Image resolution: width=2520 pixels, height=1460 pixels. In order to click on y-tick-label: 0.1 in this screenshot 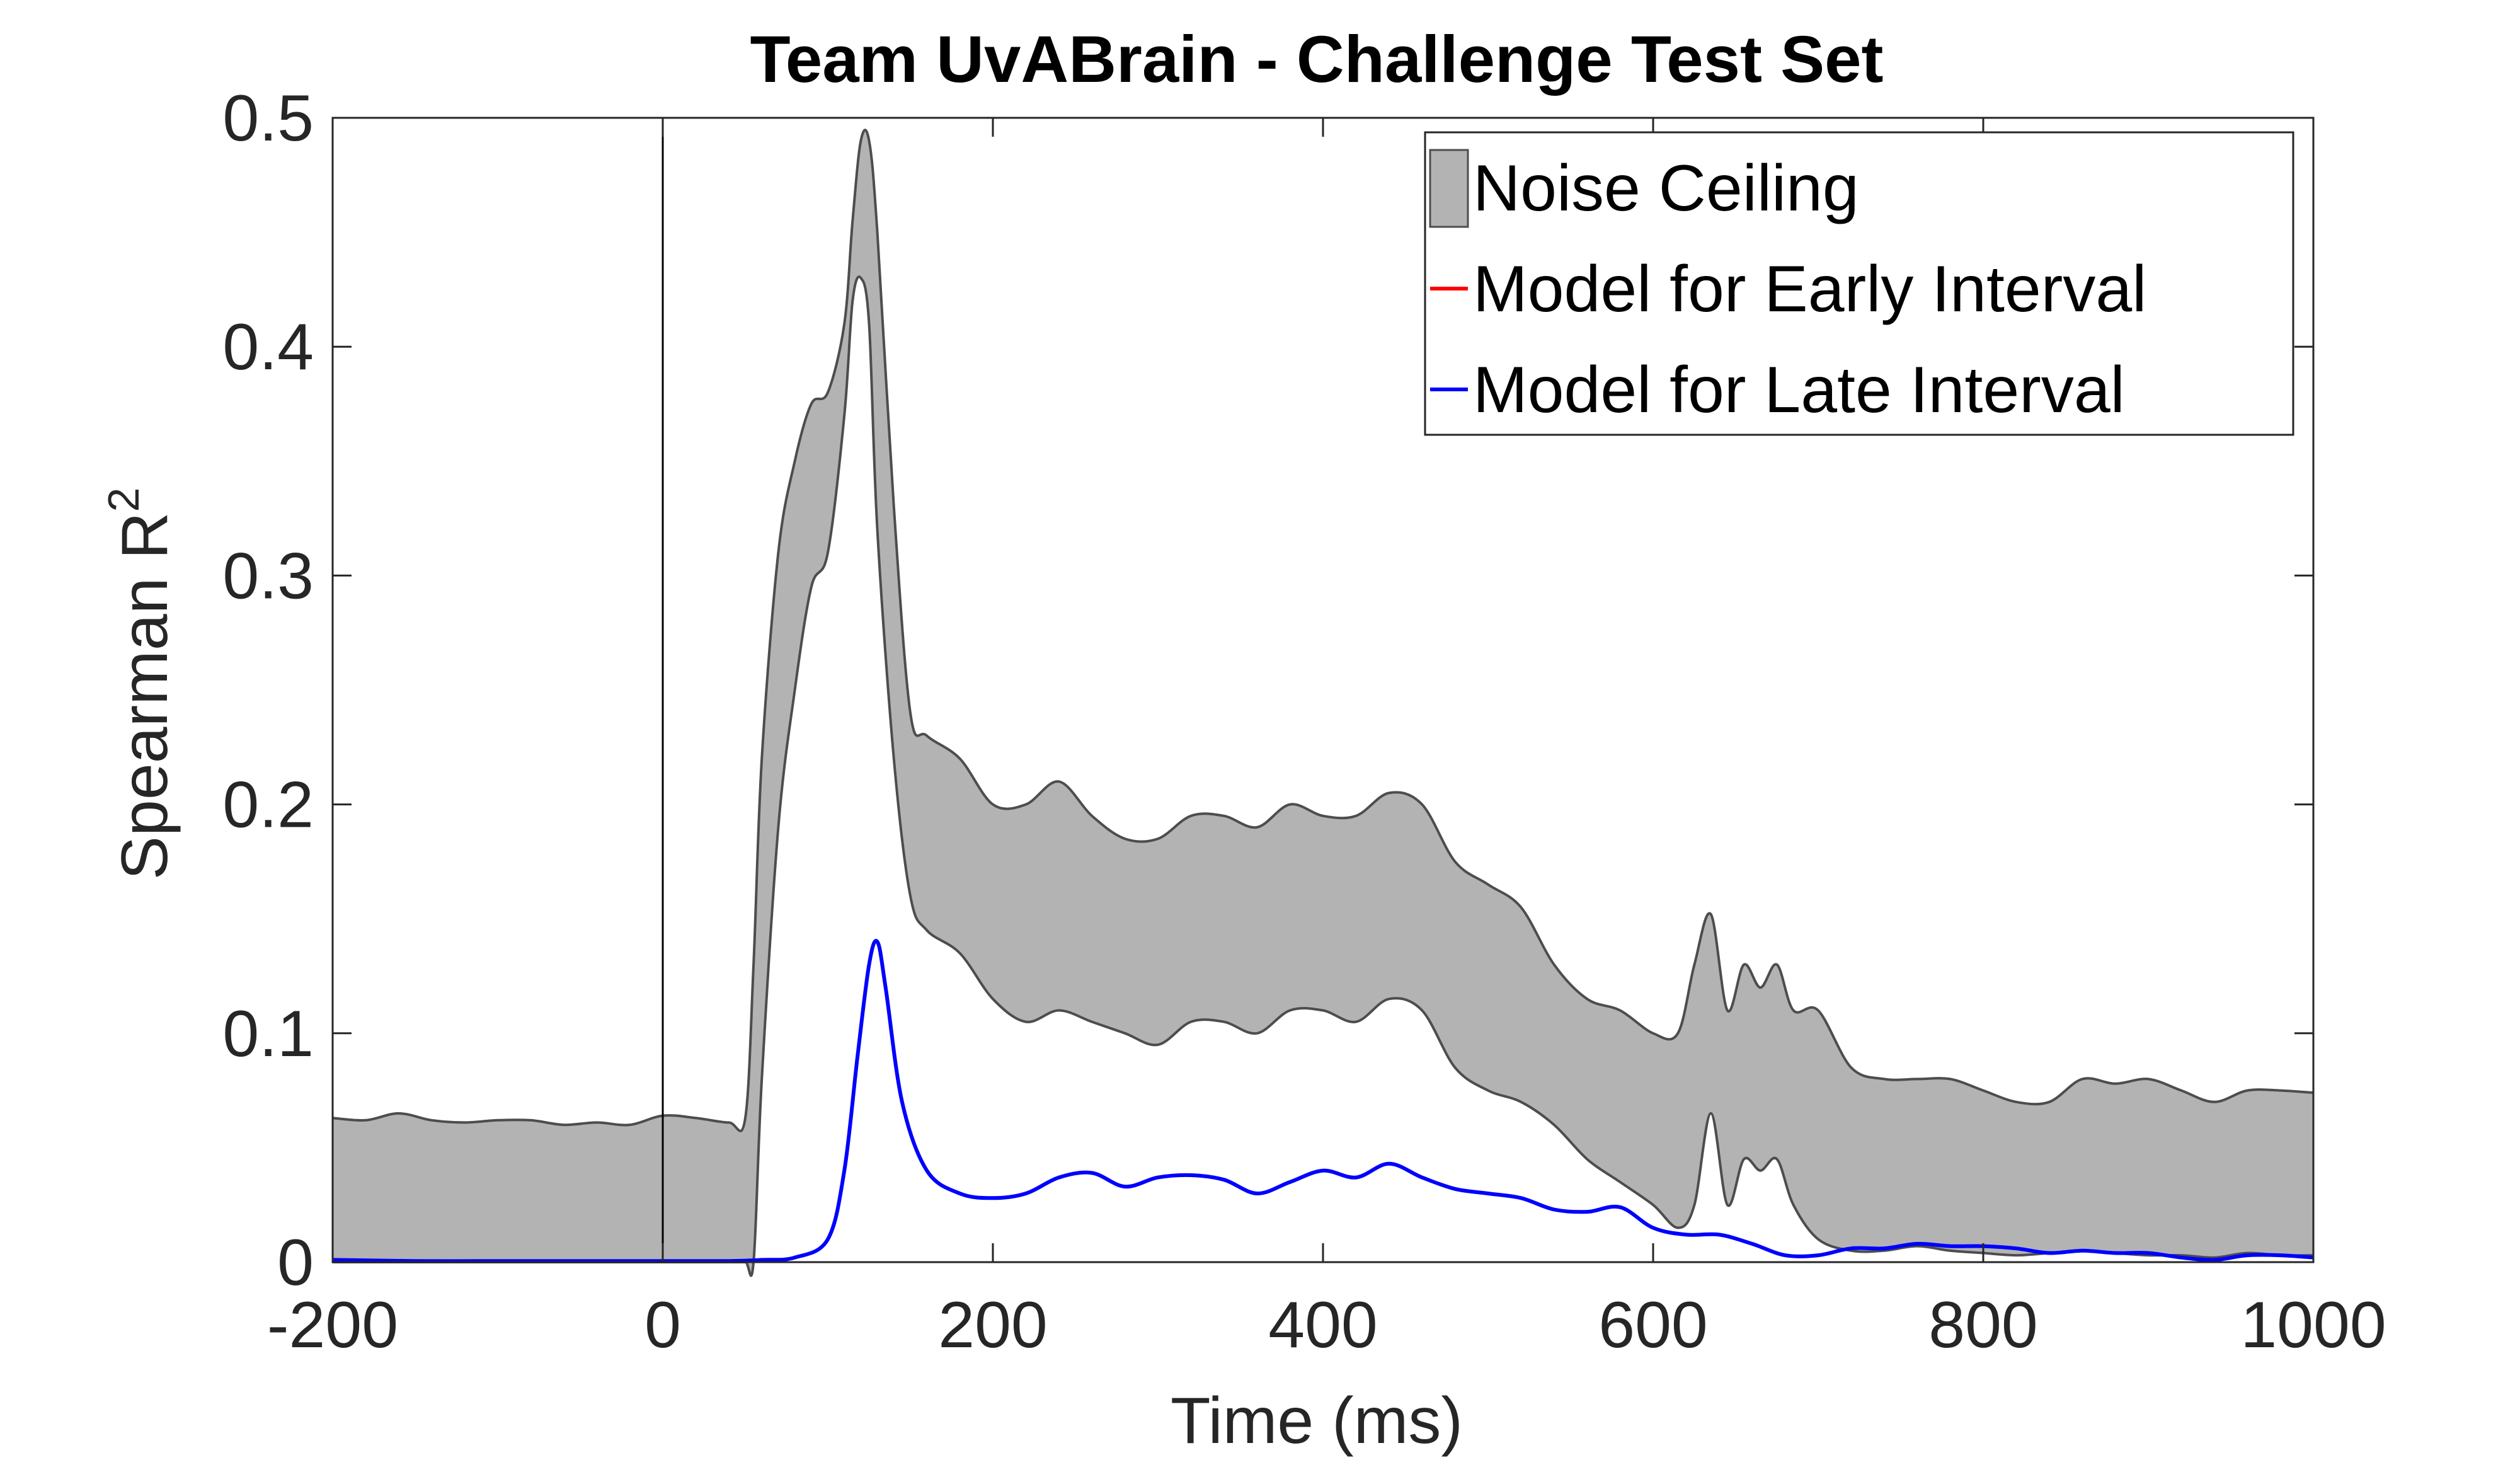, I will do `click(268, 1034)`.